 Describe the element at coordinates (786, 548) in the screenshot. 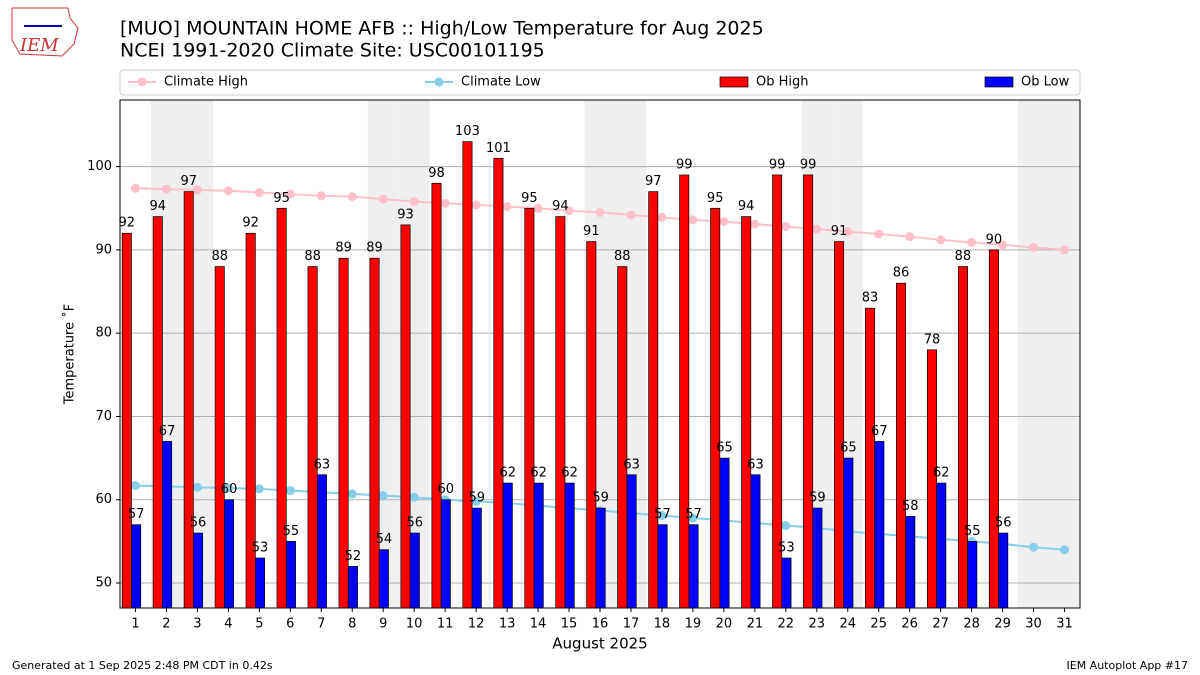

I see `bar-label: 53` at that location.